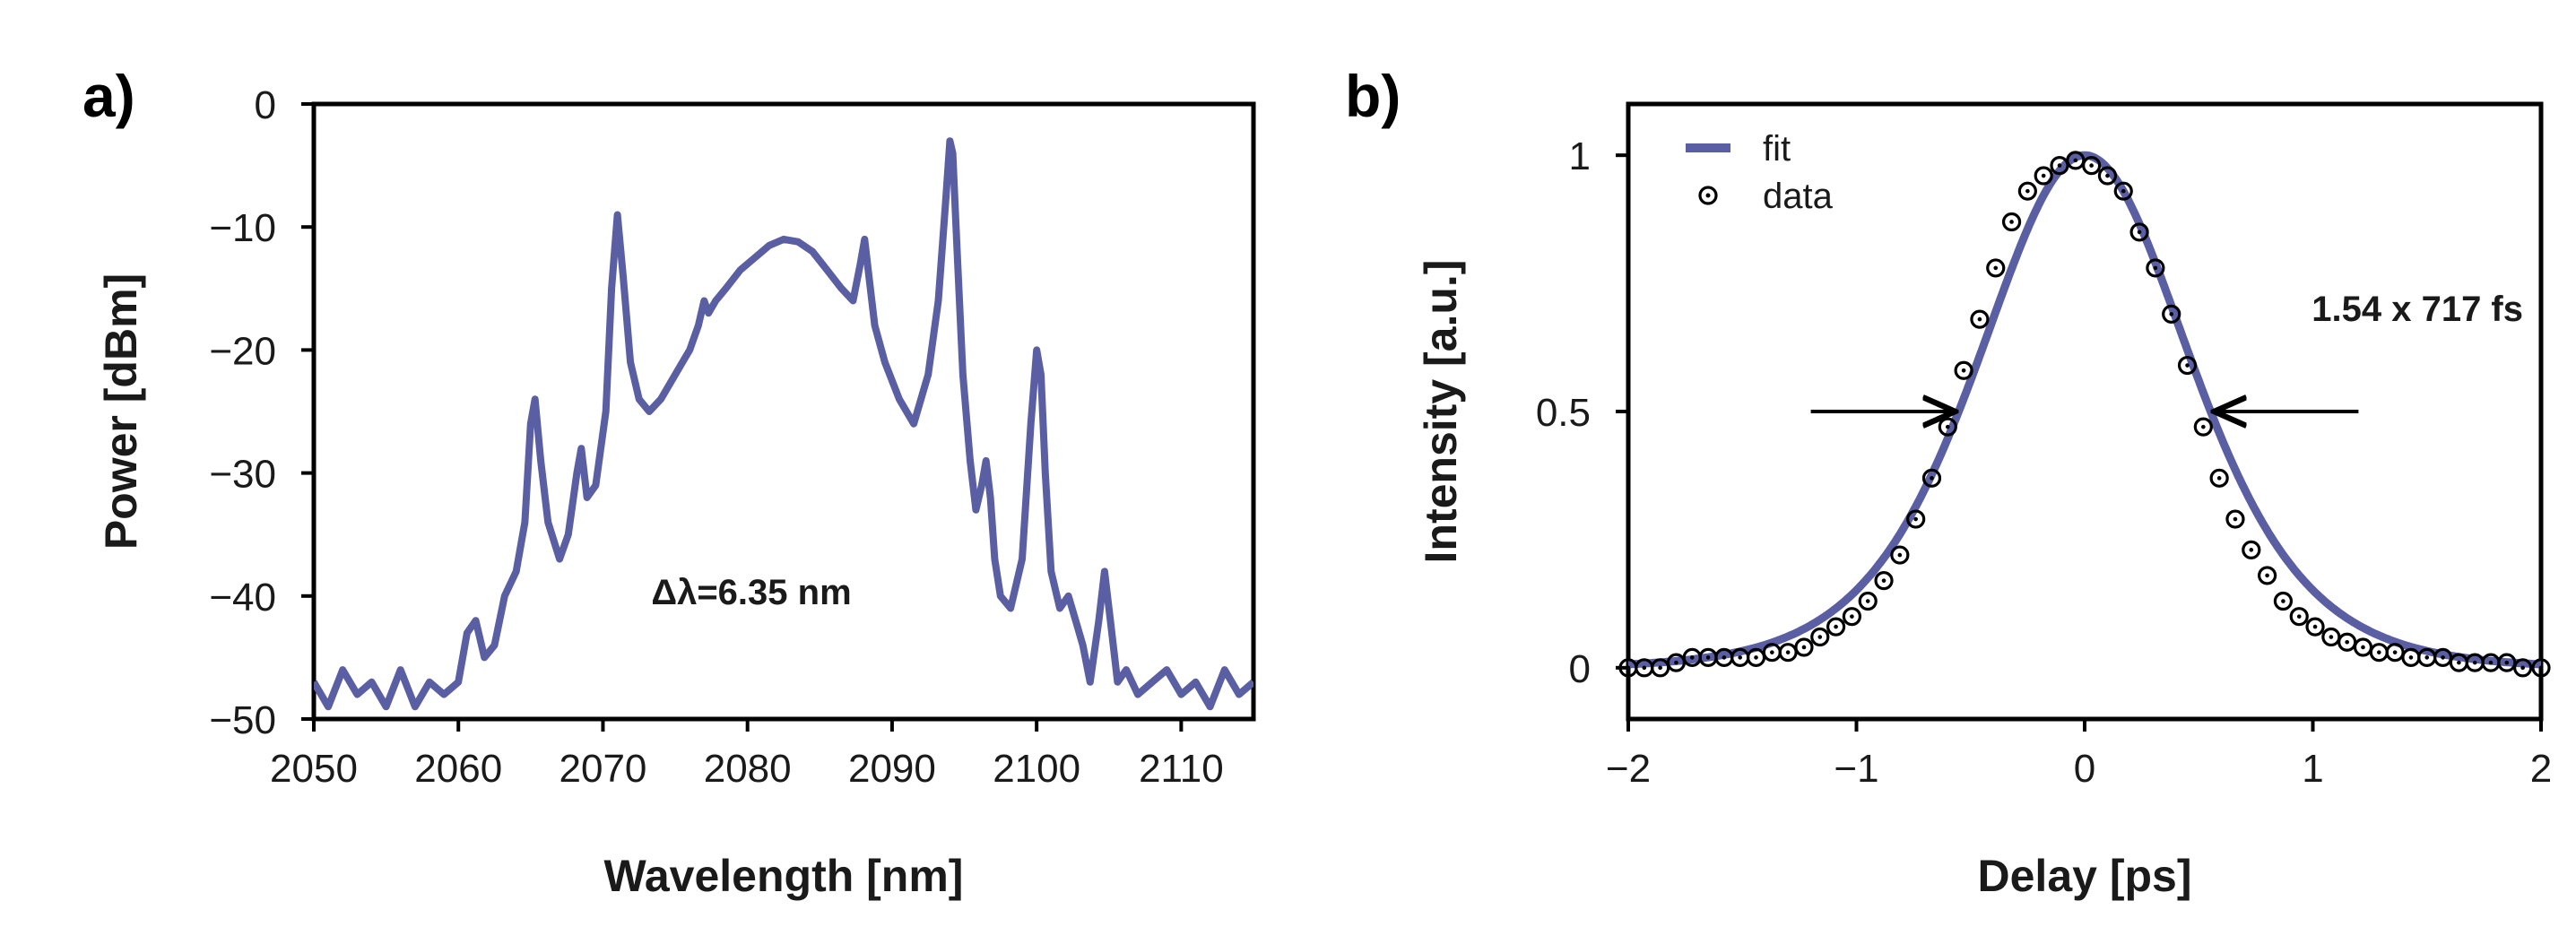 The image size is (2576, 927). What do you see at coordinates (1373, 96) in the screenshot?
I see `panel-b-label: b)` at bounding box center [1373, 96].